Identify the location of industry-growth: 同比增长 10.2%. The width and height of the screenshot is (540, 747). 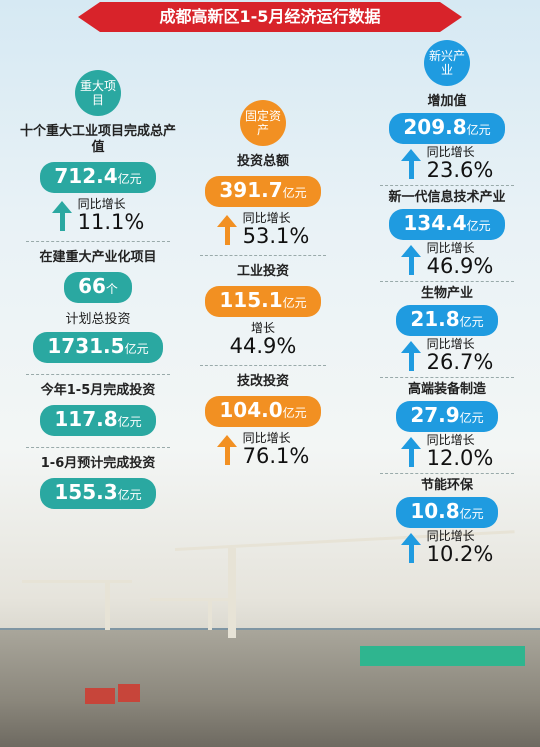
(447, 547).